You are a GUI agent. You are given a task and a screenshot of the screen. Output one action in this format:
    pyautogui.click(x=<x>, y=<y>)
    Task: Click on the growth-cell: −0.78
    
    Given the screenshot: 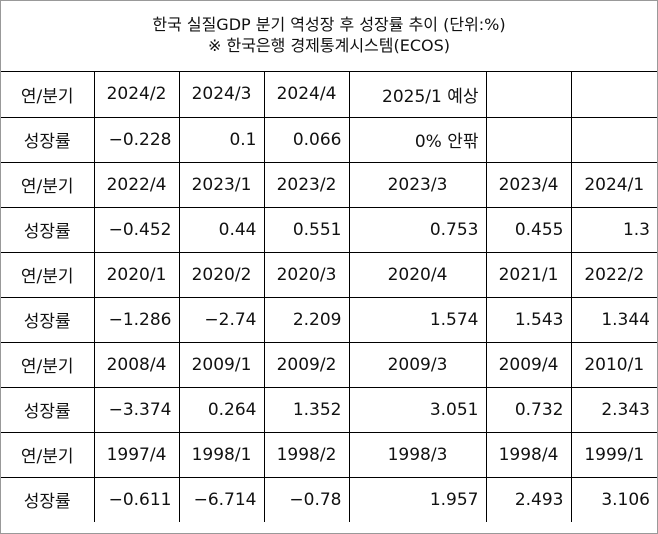 What is the action you would take?
    pyautogui.click(x=306, y=499)
    